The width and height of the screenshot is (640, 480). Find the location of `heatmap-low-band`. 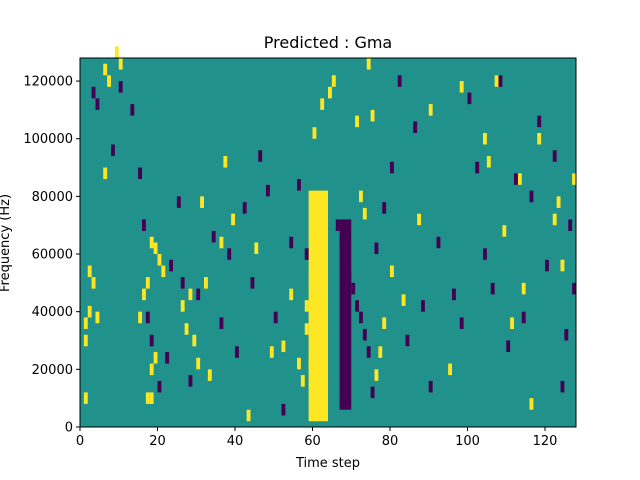

heatmap-low-band is located at coordinates (345, 314).